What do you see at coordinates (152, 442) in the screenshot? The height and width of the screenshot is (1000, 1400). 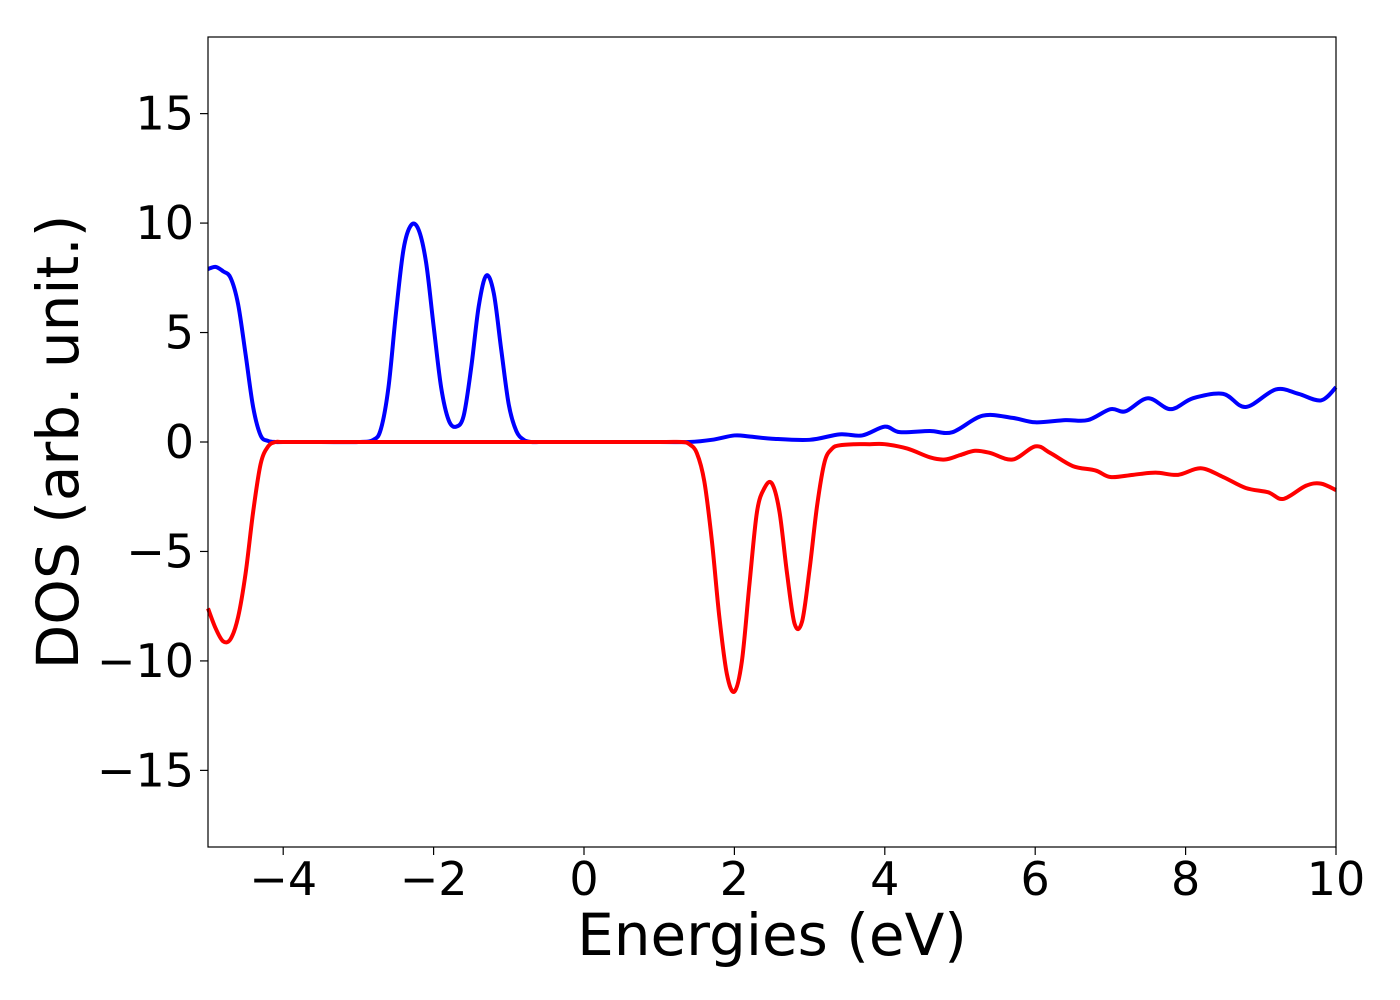 I see `y-axis-ticks: −15 −10 −5 0 5 10 15` at bounding box center [152, 442].